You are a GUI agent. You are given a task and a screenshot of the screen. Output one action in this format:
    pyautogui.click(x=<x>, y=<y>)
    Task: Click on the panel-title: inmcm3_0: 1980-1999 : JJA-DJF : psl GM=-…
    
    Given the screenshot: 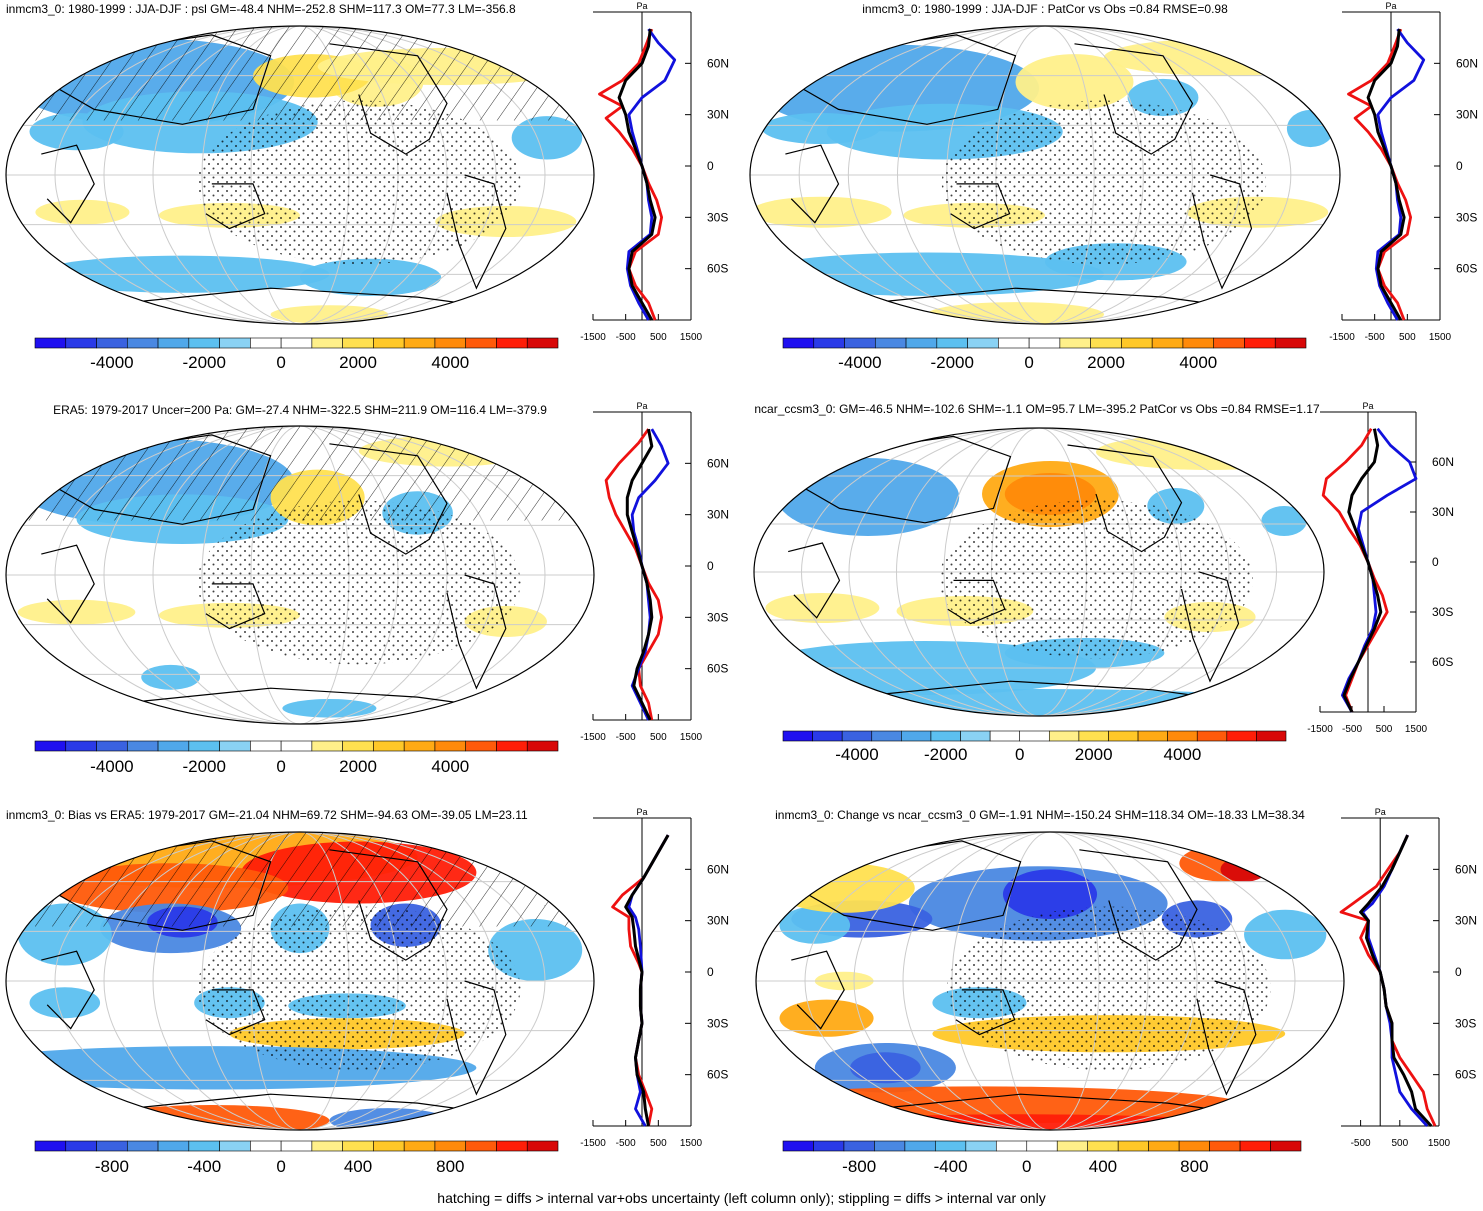 What is the action you would take?
    pyautogui.click(x=261, y=9)
    